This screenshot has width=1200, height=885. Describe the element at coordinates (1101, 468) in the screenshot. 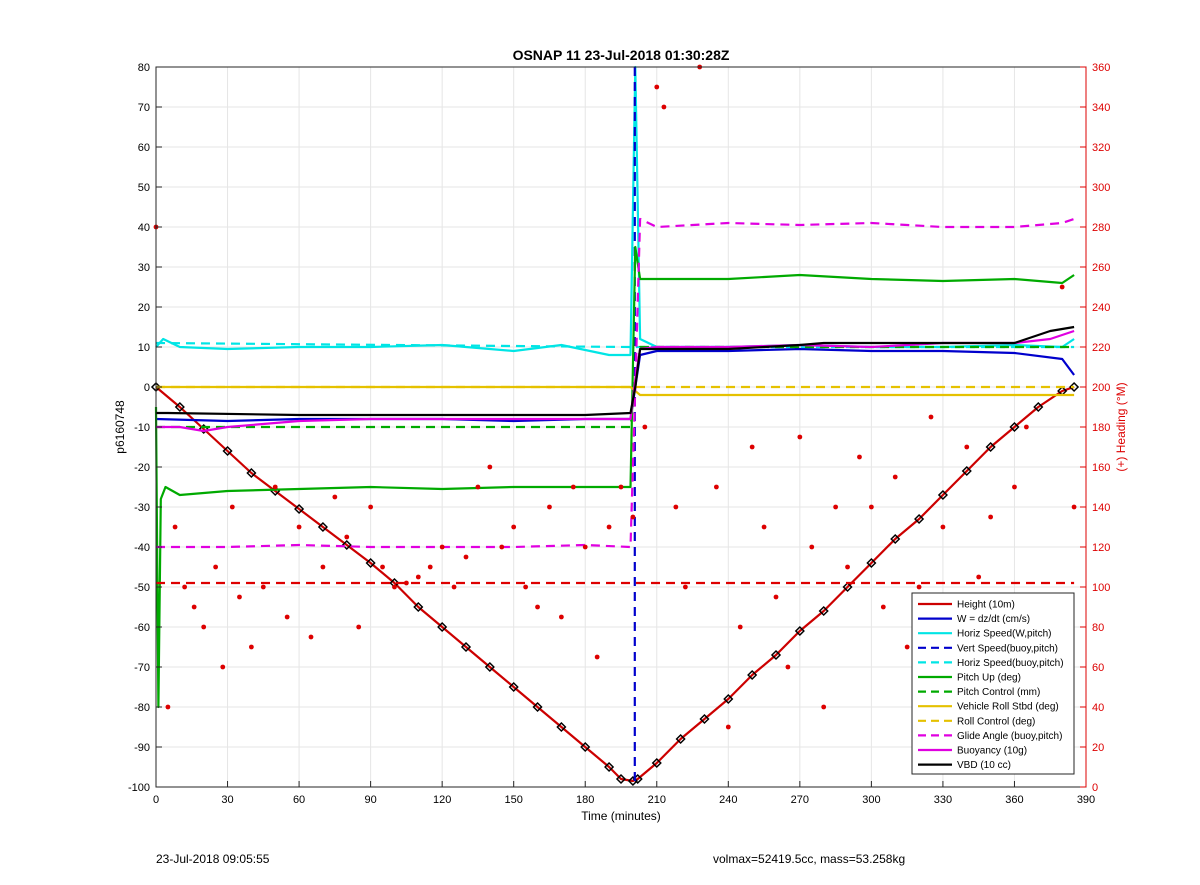

I see `y2-tick-label: 160` at that location.